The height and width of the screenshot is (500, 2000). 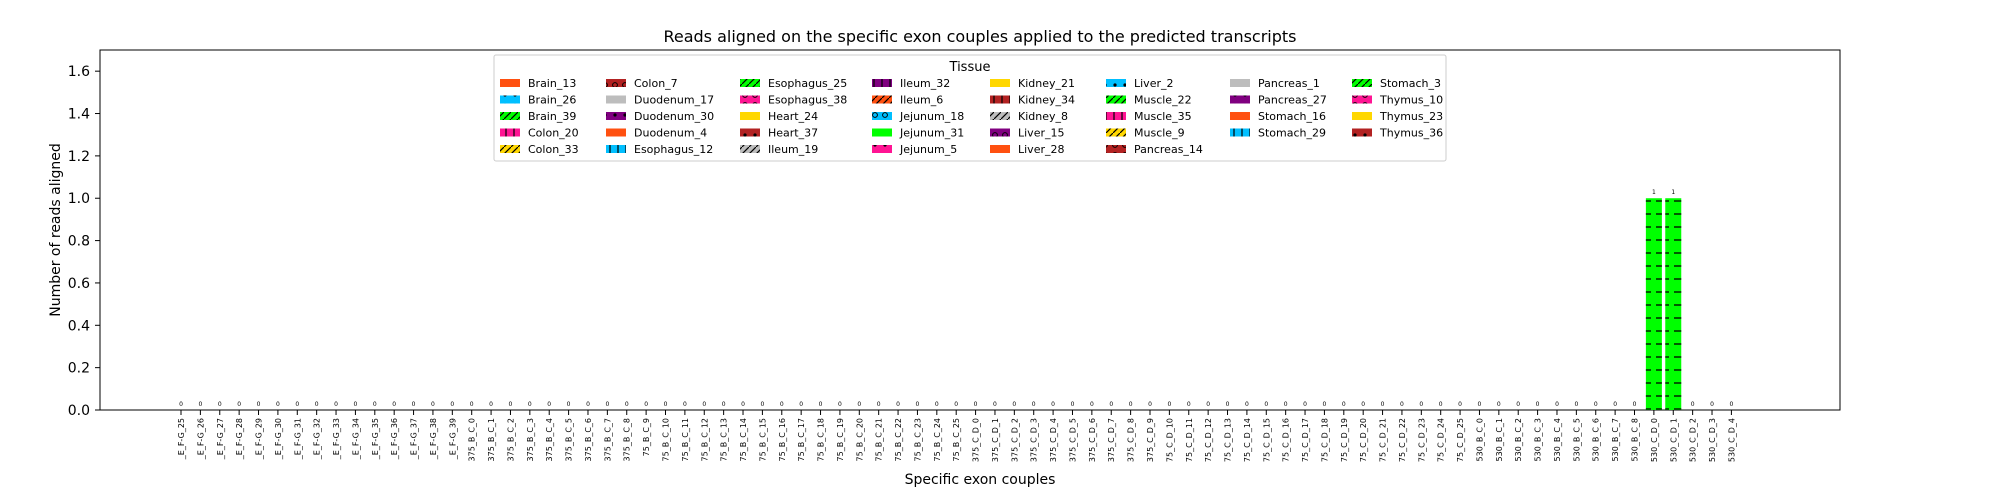 What do you see at coordinates (656, 133) in the screenshot?
I see `legend-item: Duodenum_4` at bounding box center [656, 133].